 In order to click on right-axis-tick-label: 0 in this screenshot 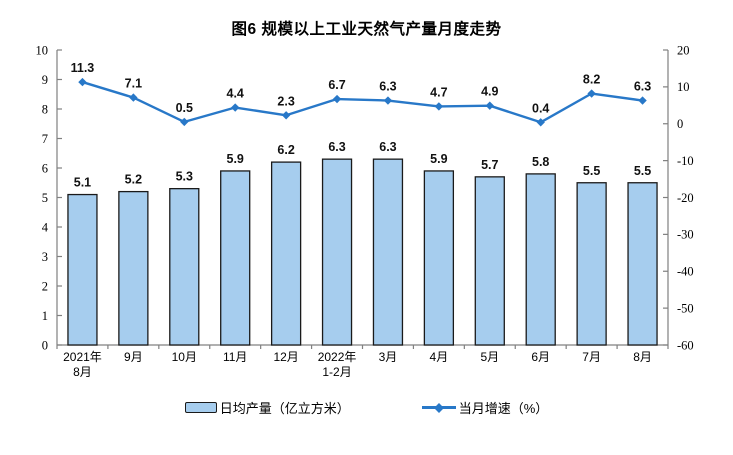, I will do `click(680, 124)`.